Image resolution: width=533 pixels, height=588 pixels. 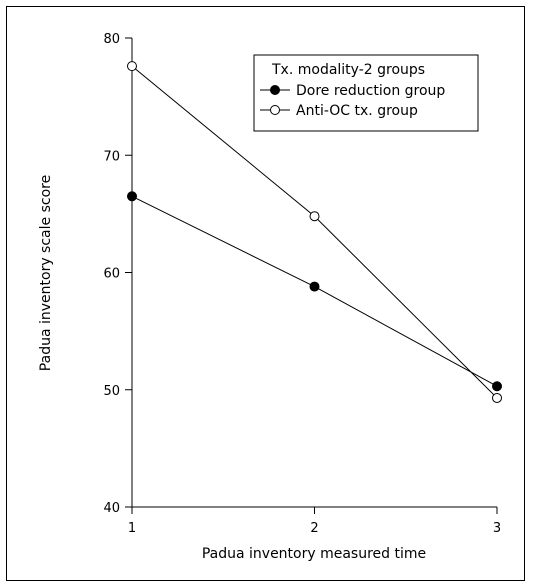 I want to click on x-tick-label: 1, so click(x=132, y=528).